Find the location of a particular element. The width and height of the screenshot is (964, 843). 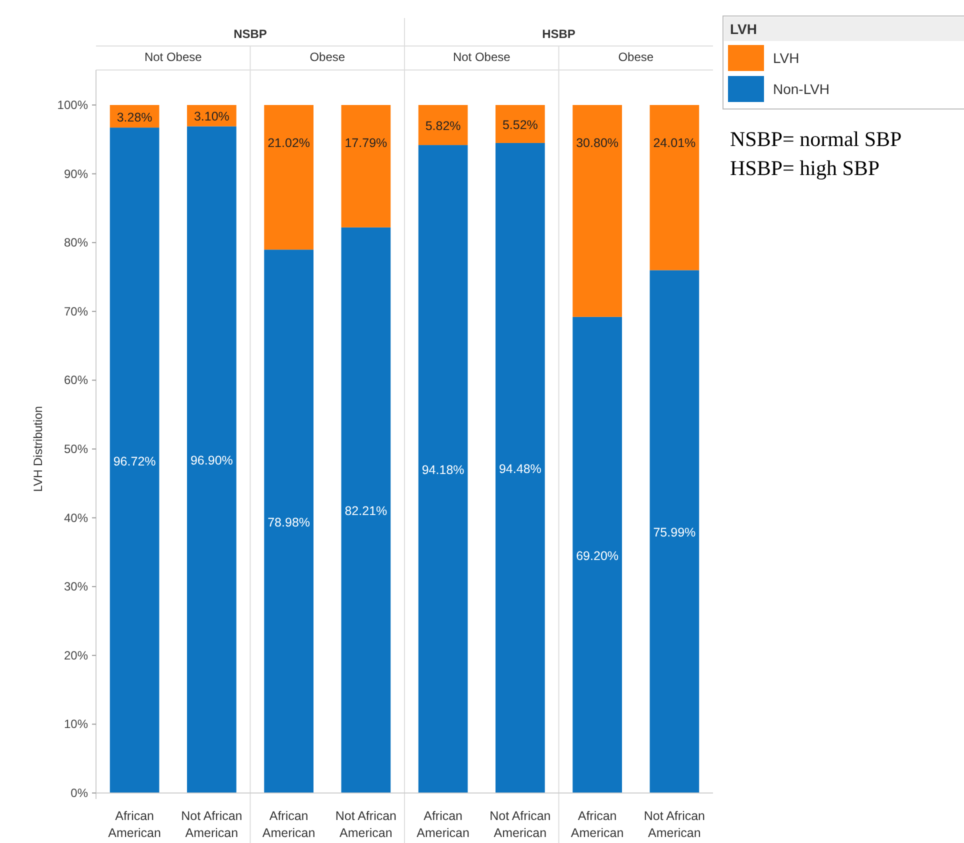

y-tick-label: 30% is located at coordinates (76, 587).